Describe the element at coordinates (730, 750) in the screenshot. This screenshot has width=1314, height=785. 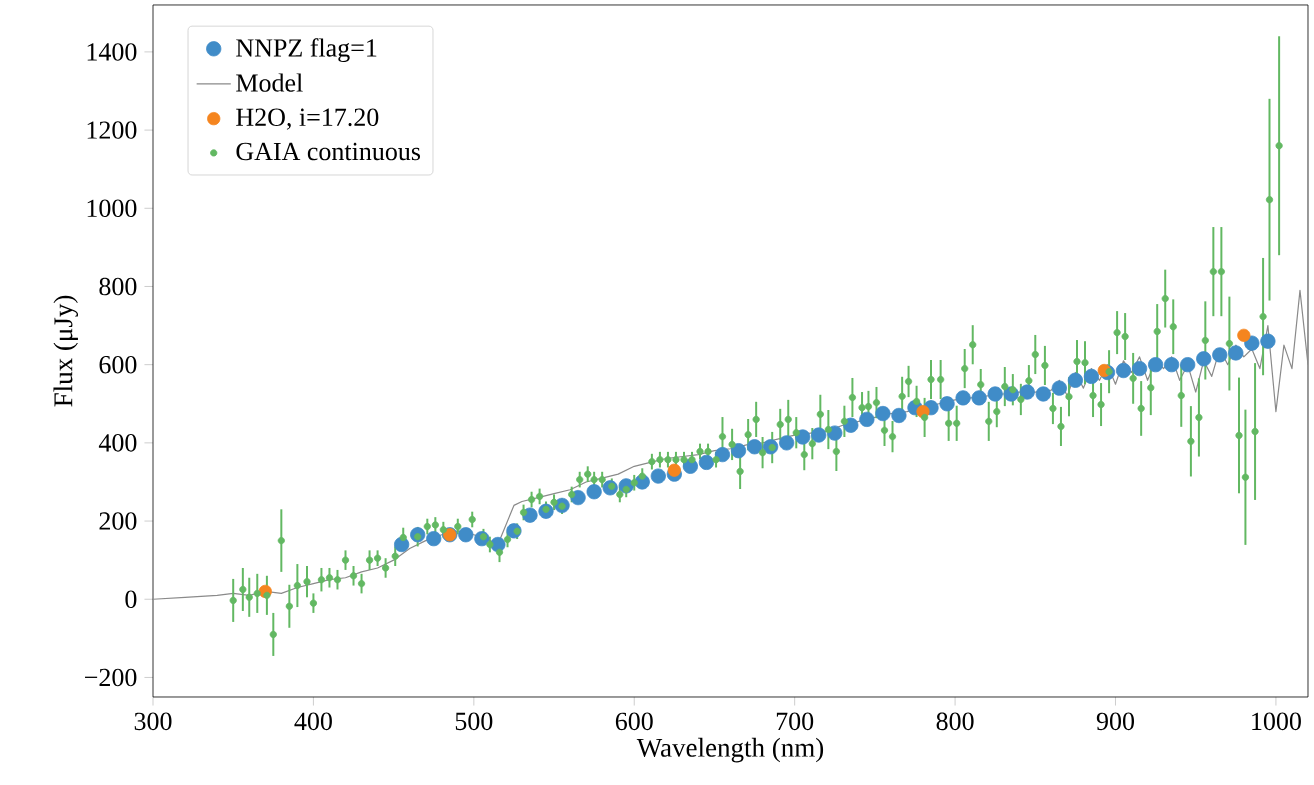
I see `x-axis-title: Wavelength (nm)` at that location.